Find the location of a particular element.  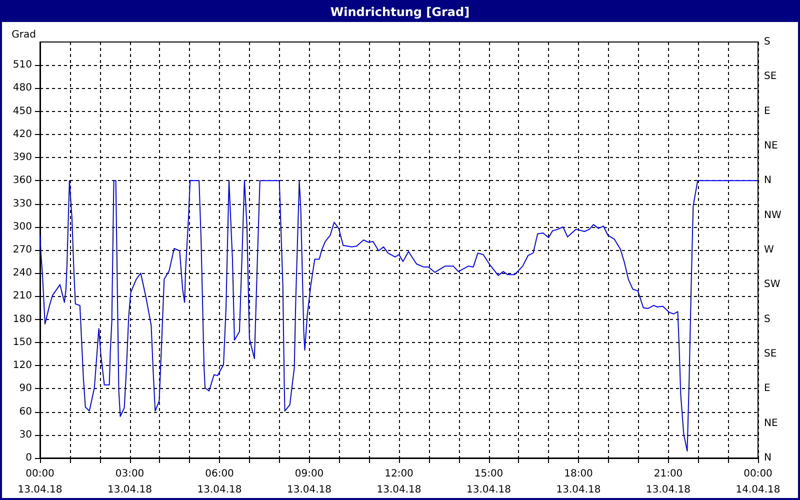

y-tick-label: 360 is located at coordinates (22, 180).